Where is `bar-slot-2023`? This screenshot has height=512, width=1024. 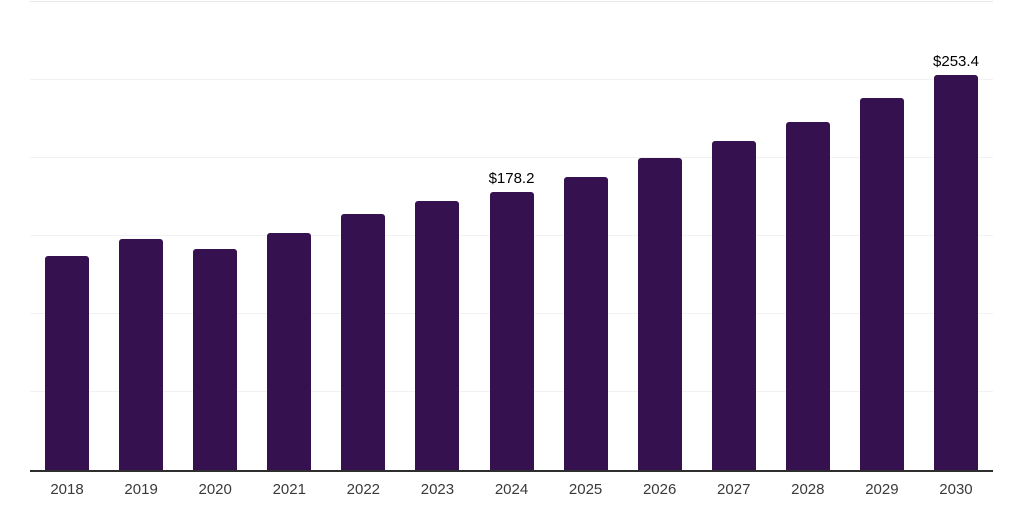
bar-slot-2023 is located at coordinates (437, 236).